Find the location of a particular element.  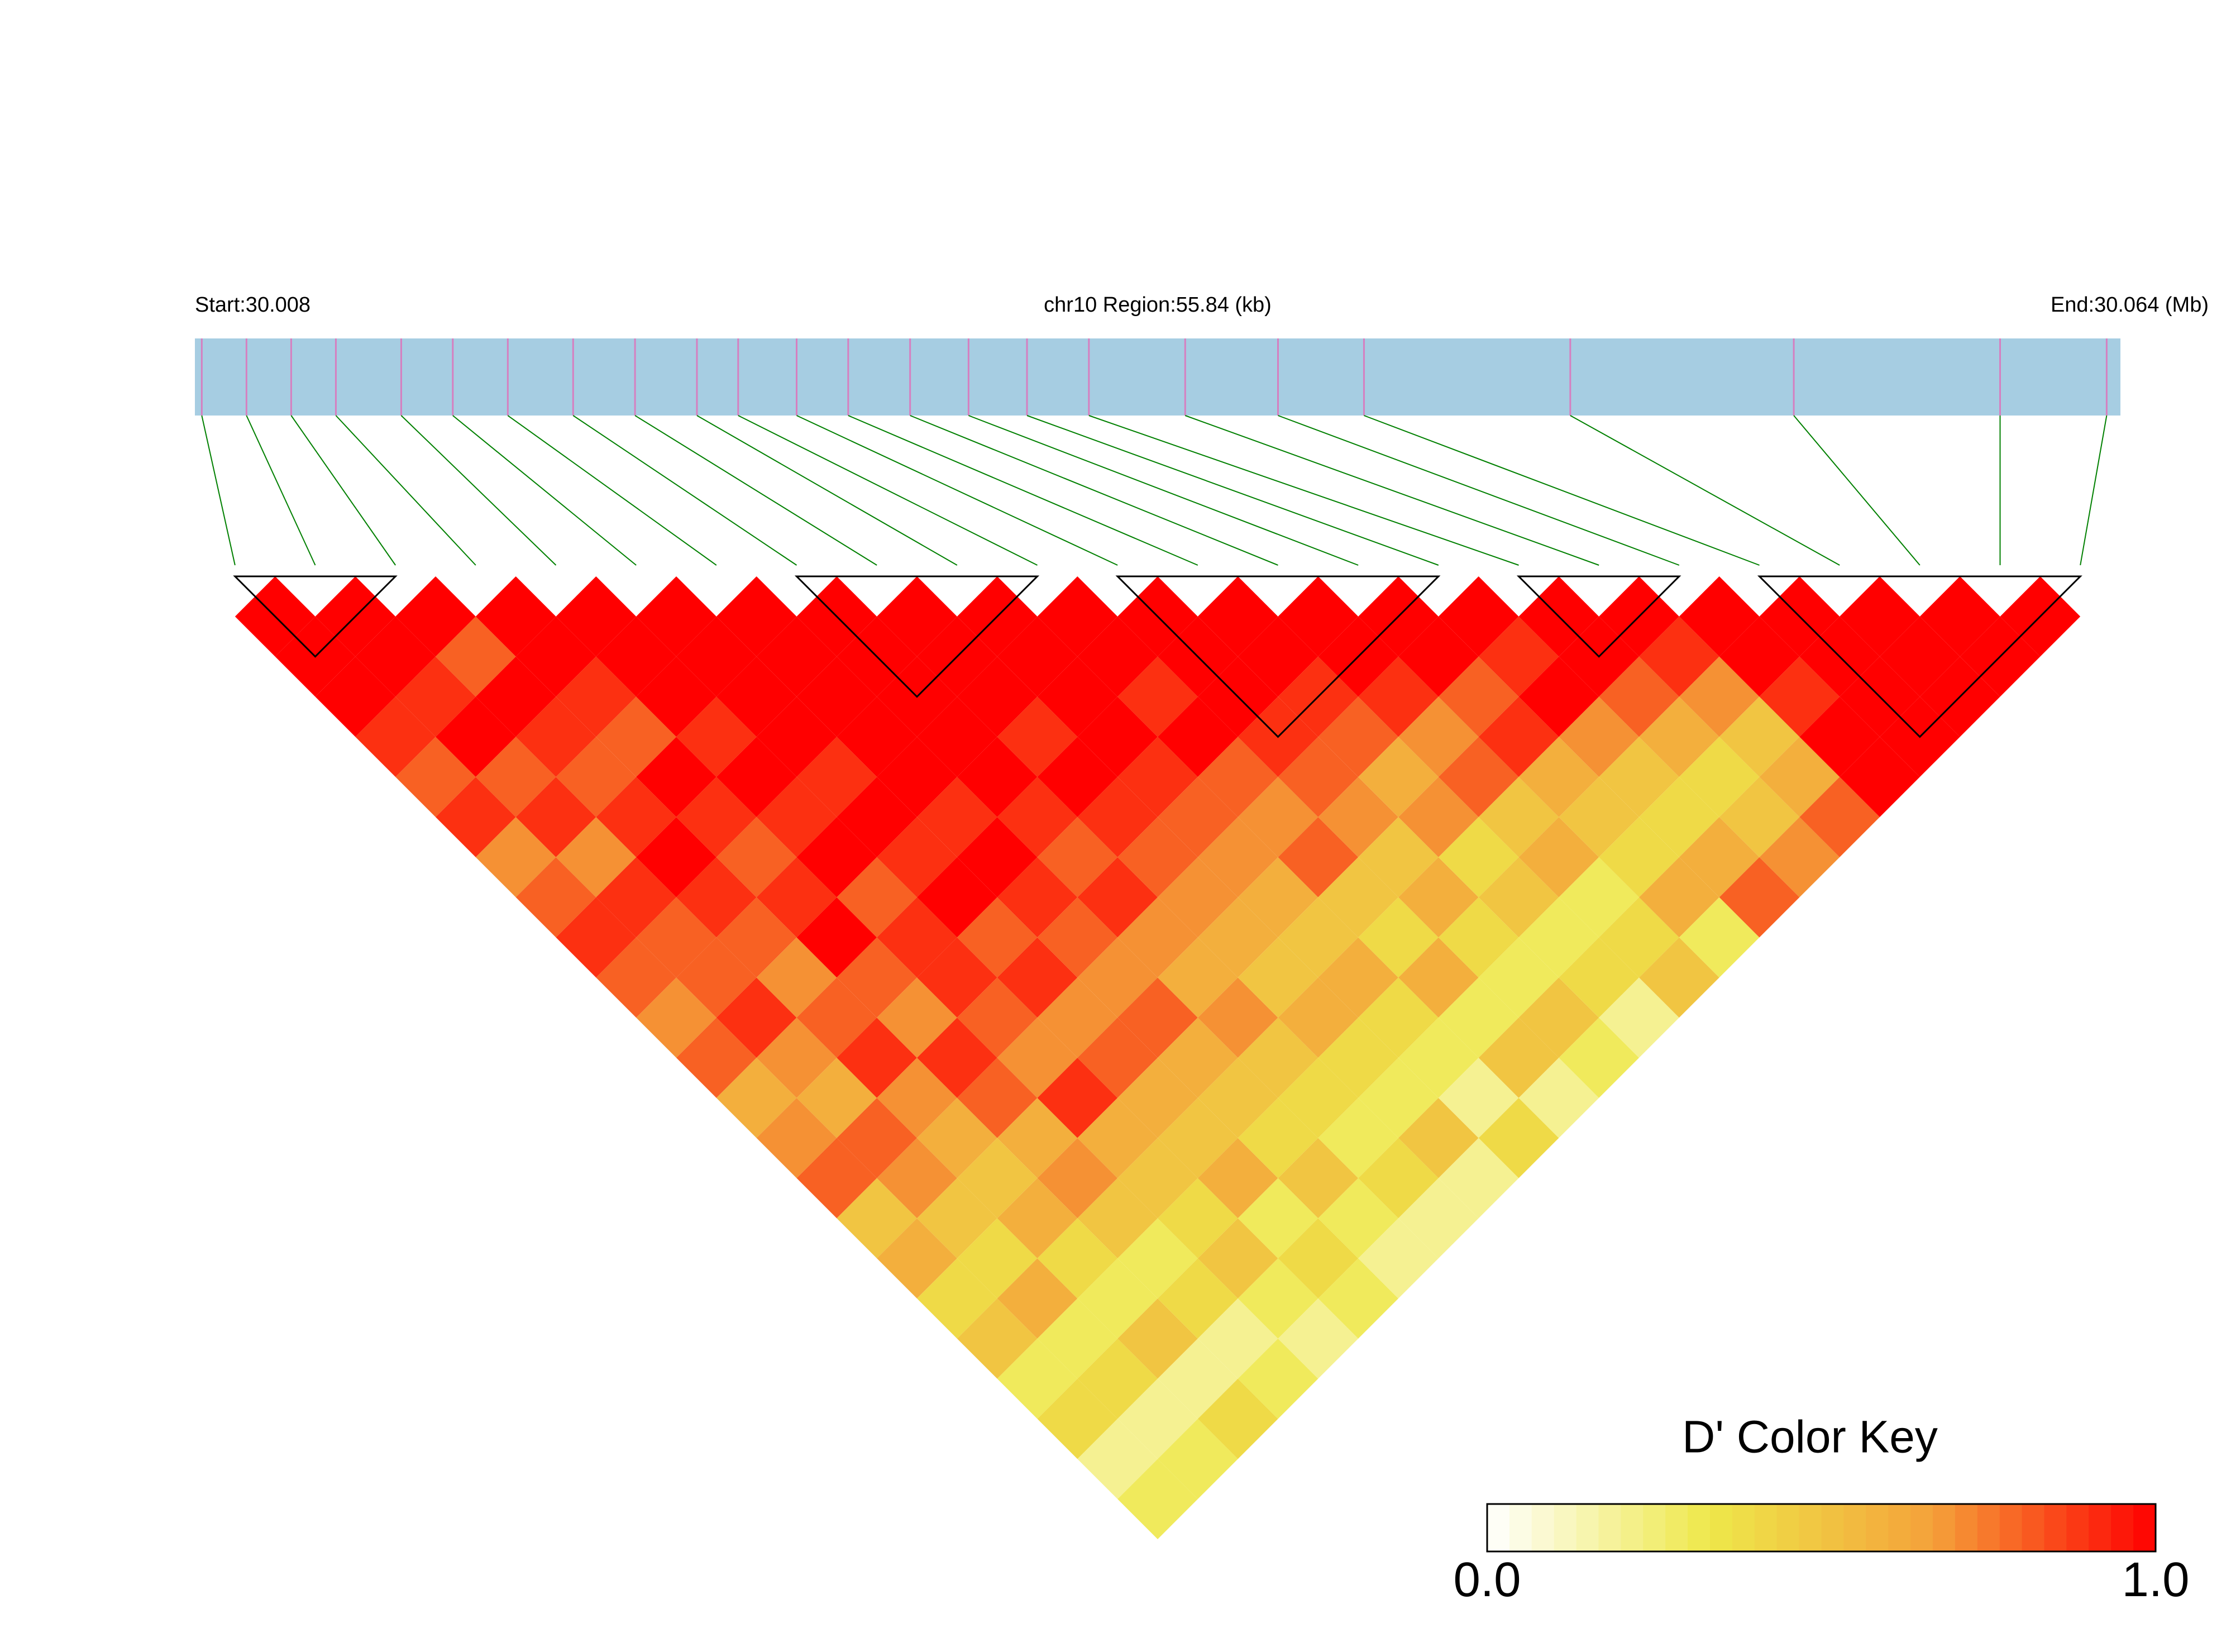

ld-block is located at coordinates (1919, 656).